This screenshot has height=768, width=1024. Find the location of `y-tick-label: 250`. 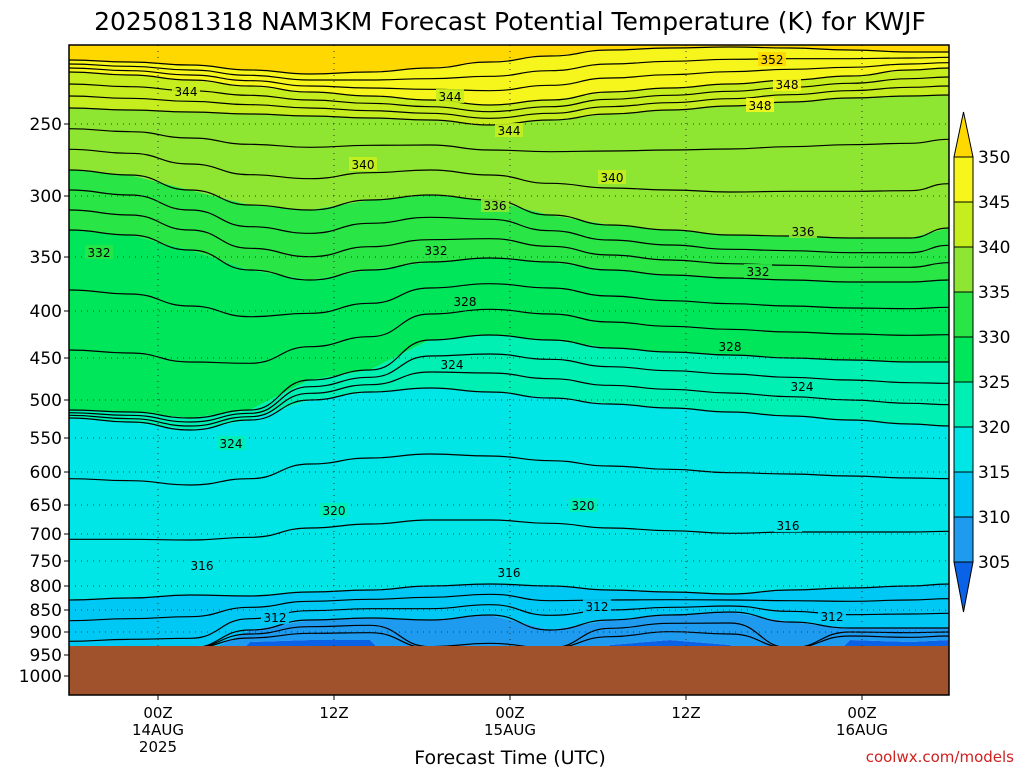

y-tick-label: 250 is located at coordinates (46, 125).